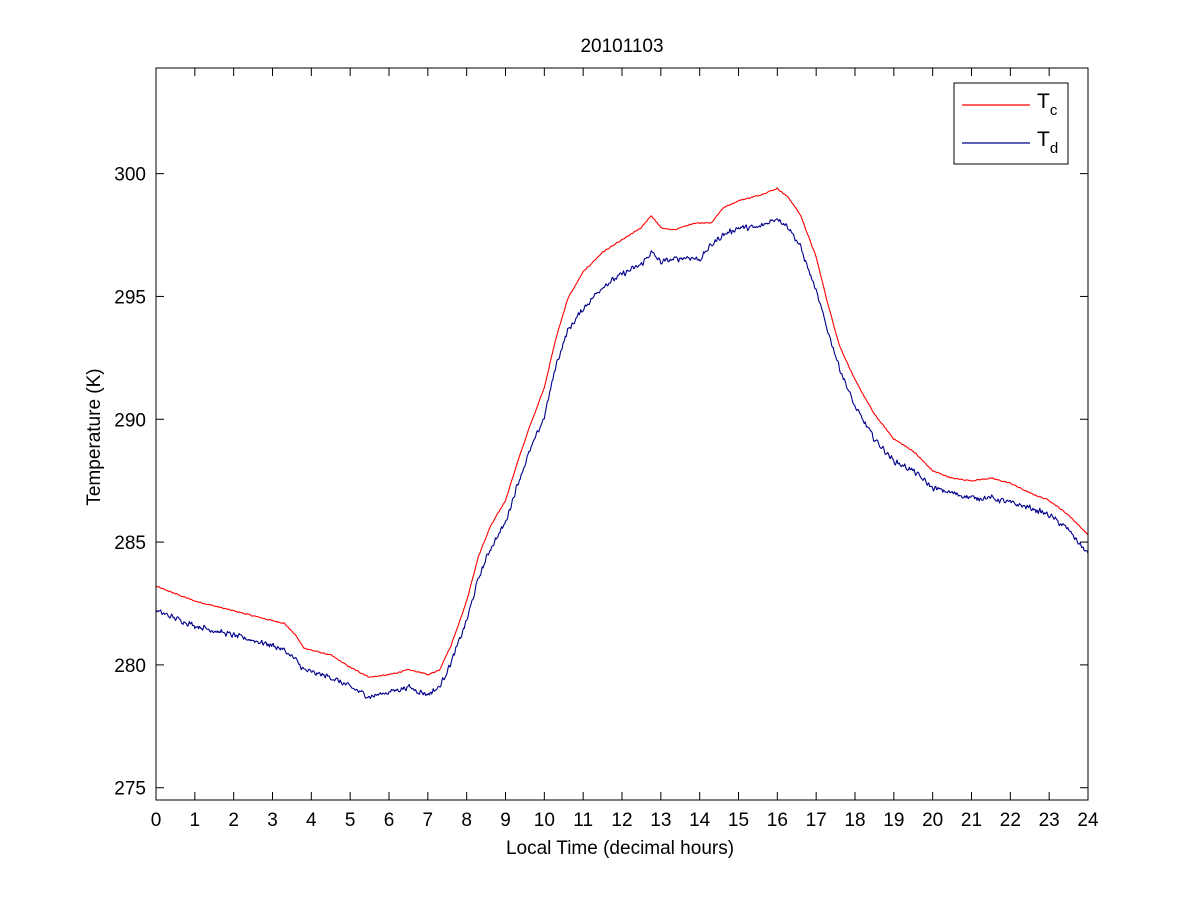 This screenshot has width=1201, height=900. Describe the element at coordinates (583, 820) in the screenshot. I see `x-tick-label: 11` at that location.